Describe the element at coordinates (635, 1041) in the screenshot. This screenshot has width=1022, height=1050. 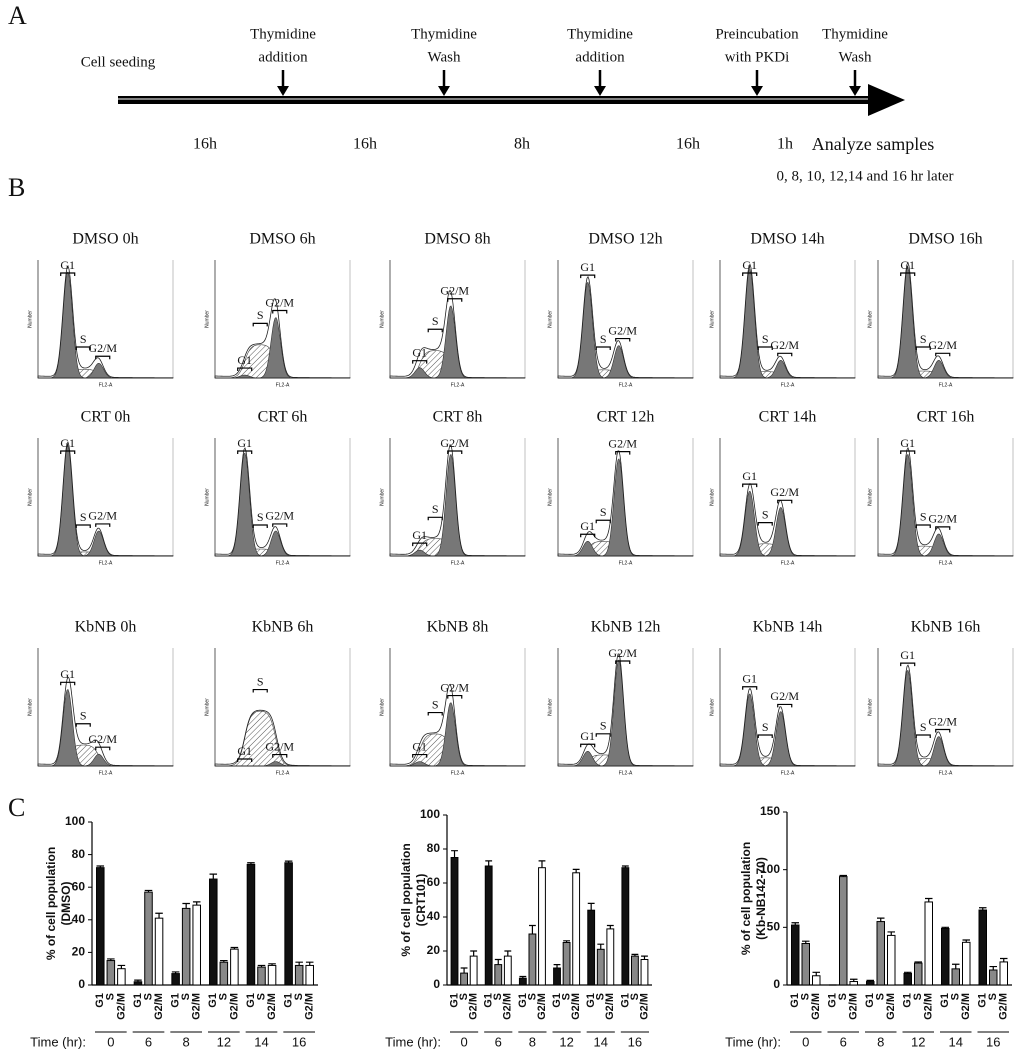
I see `group-label: 16` at that location.